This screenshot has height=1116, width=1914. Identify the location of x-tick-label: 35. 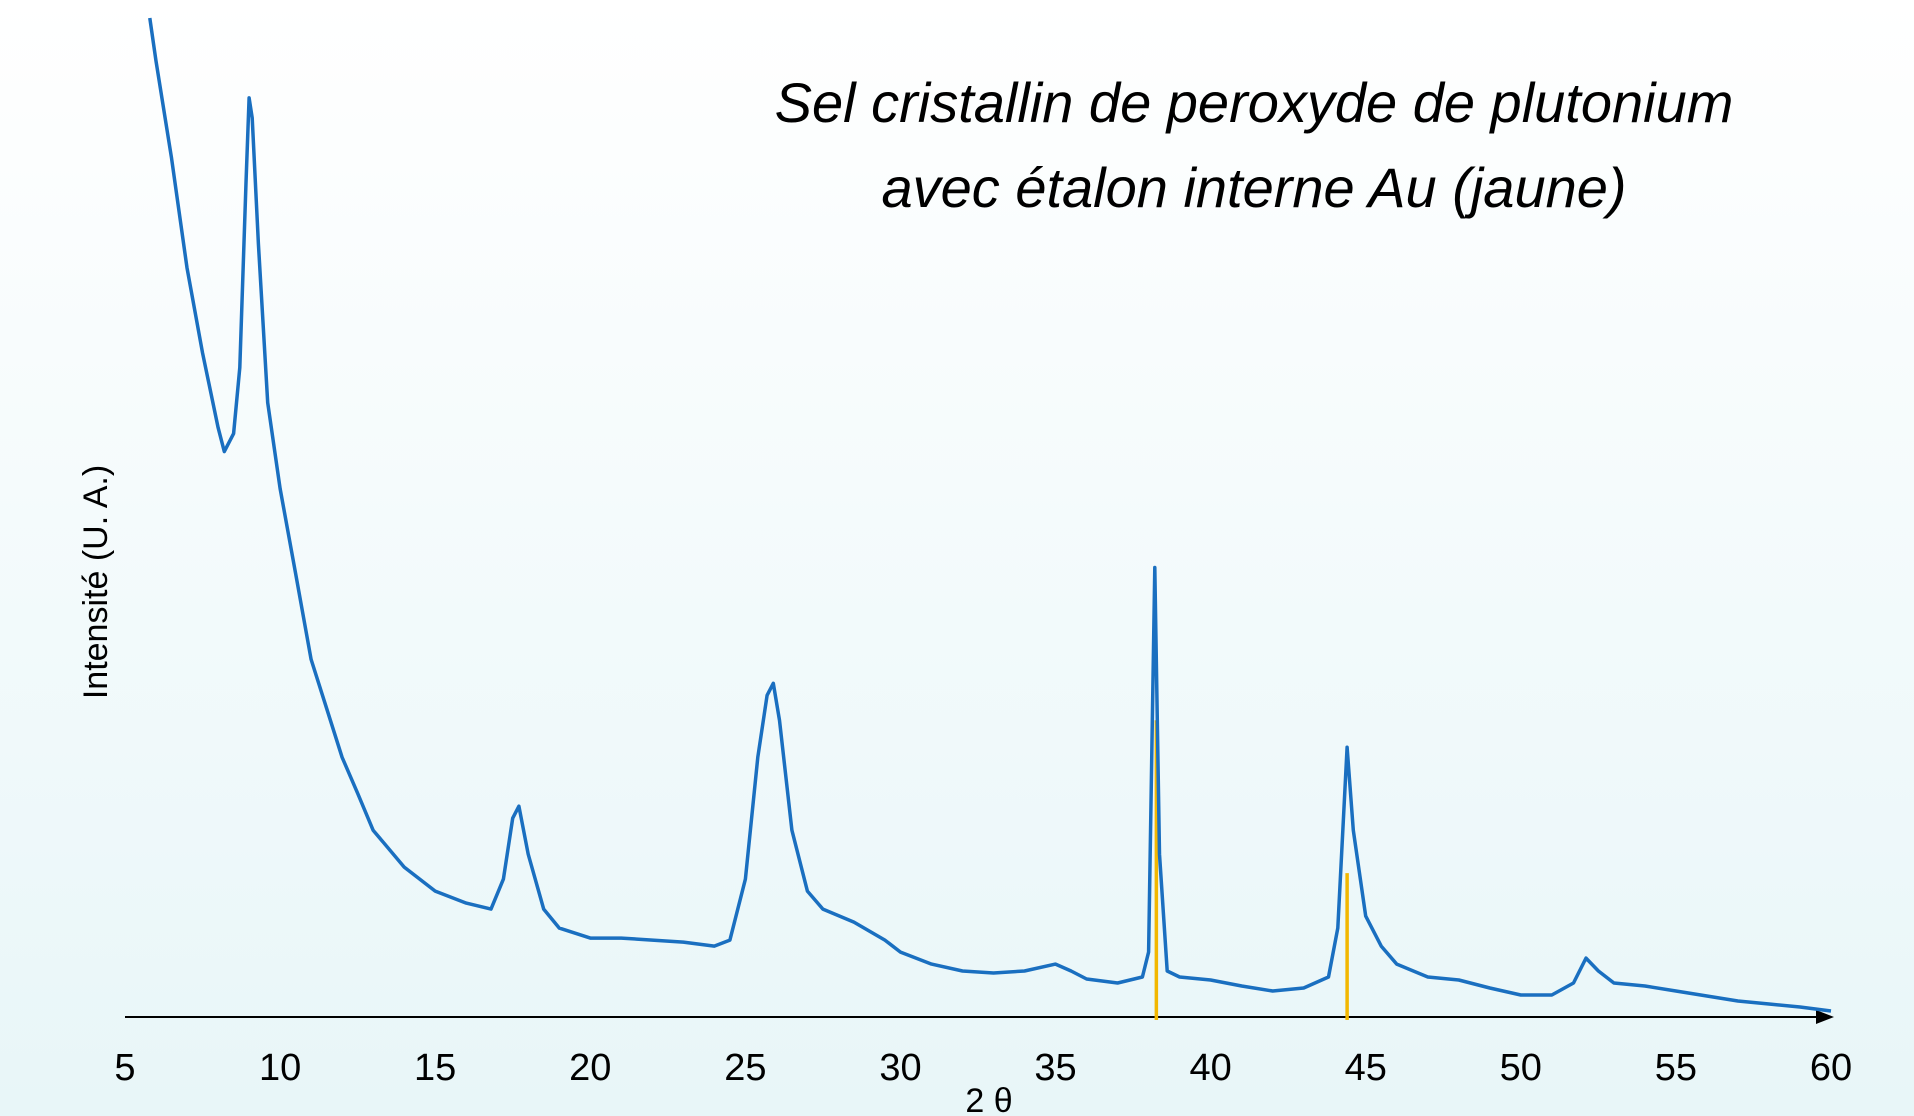
(1055, 1068).